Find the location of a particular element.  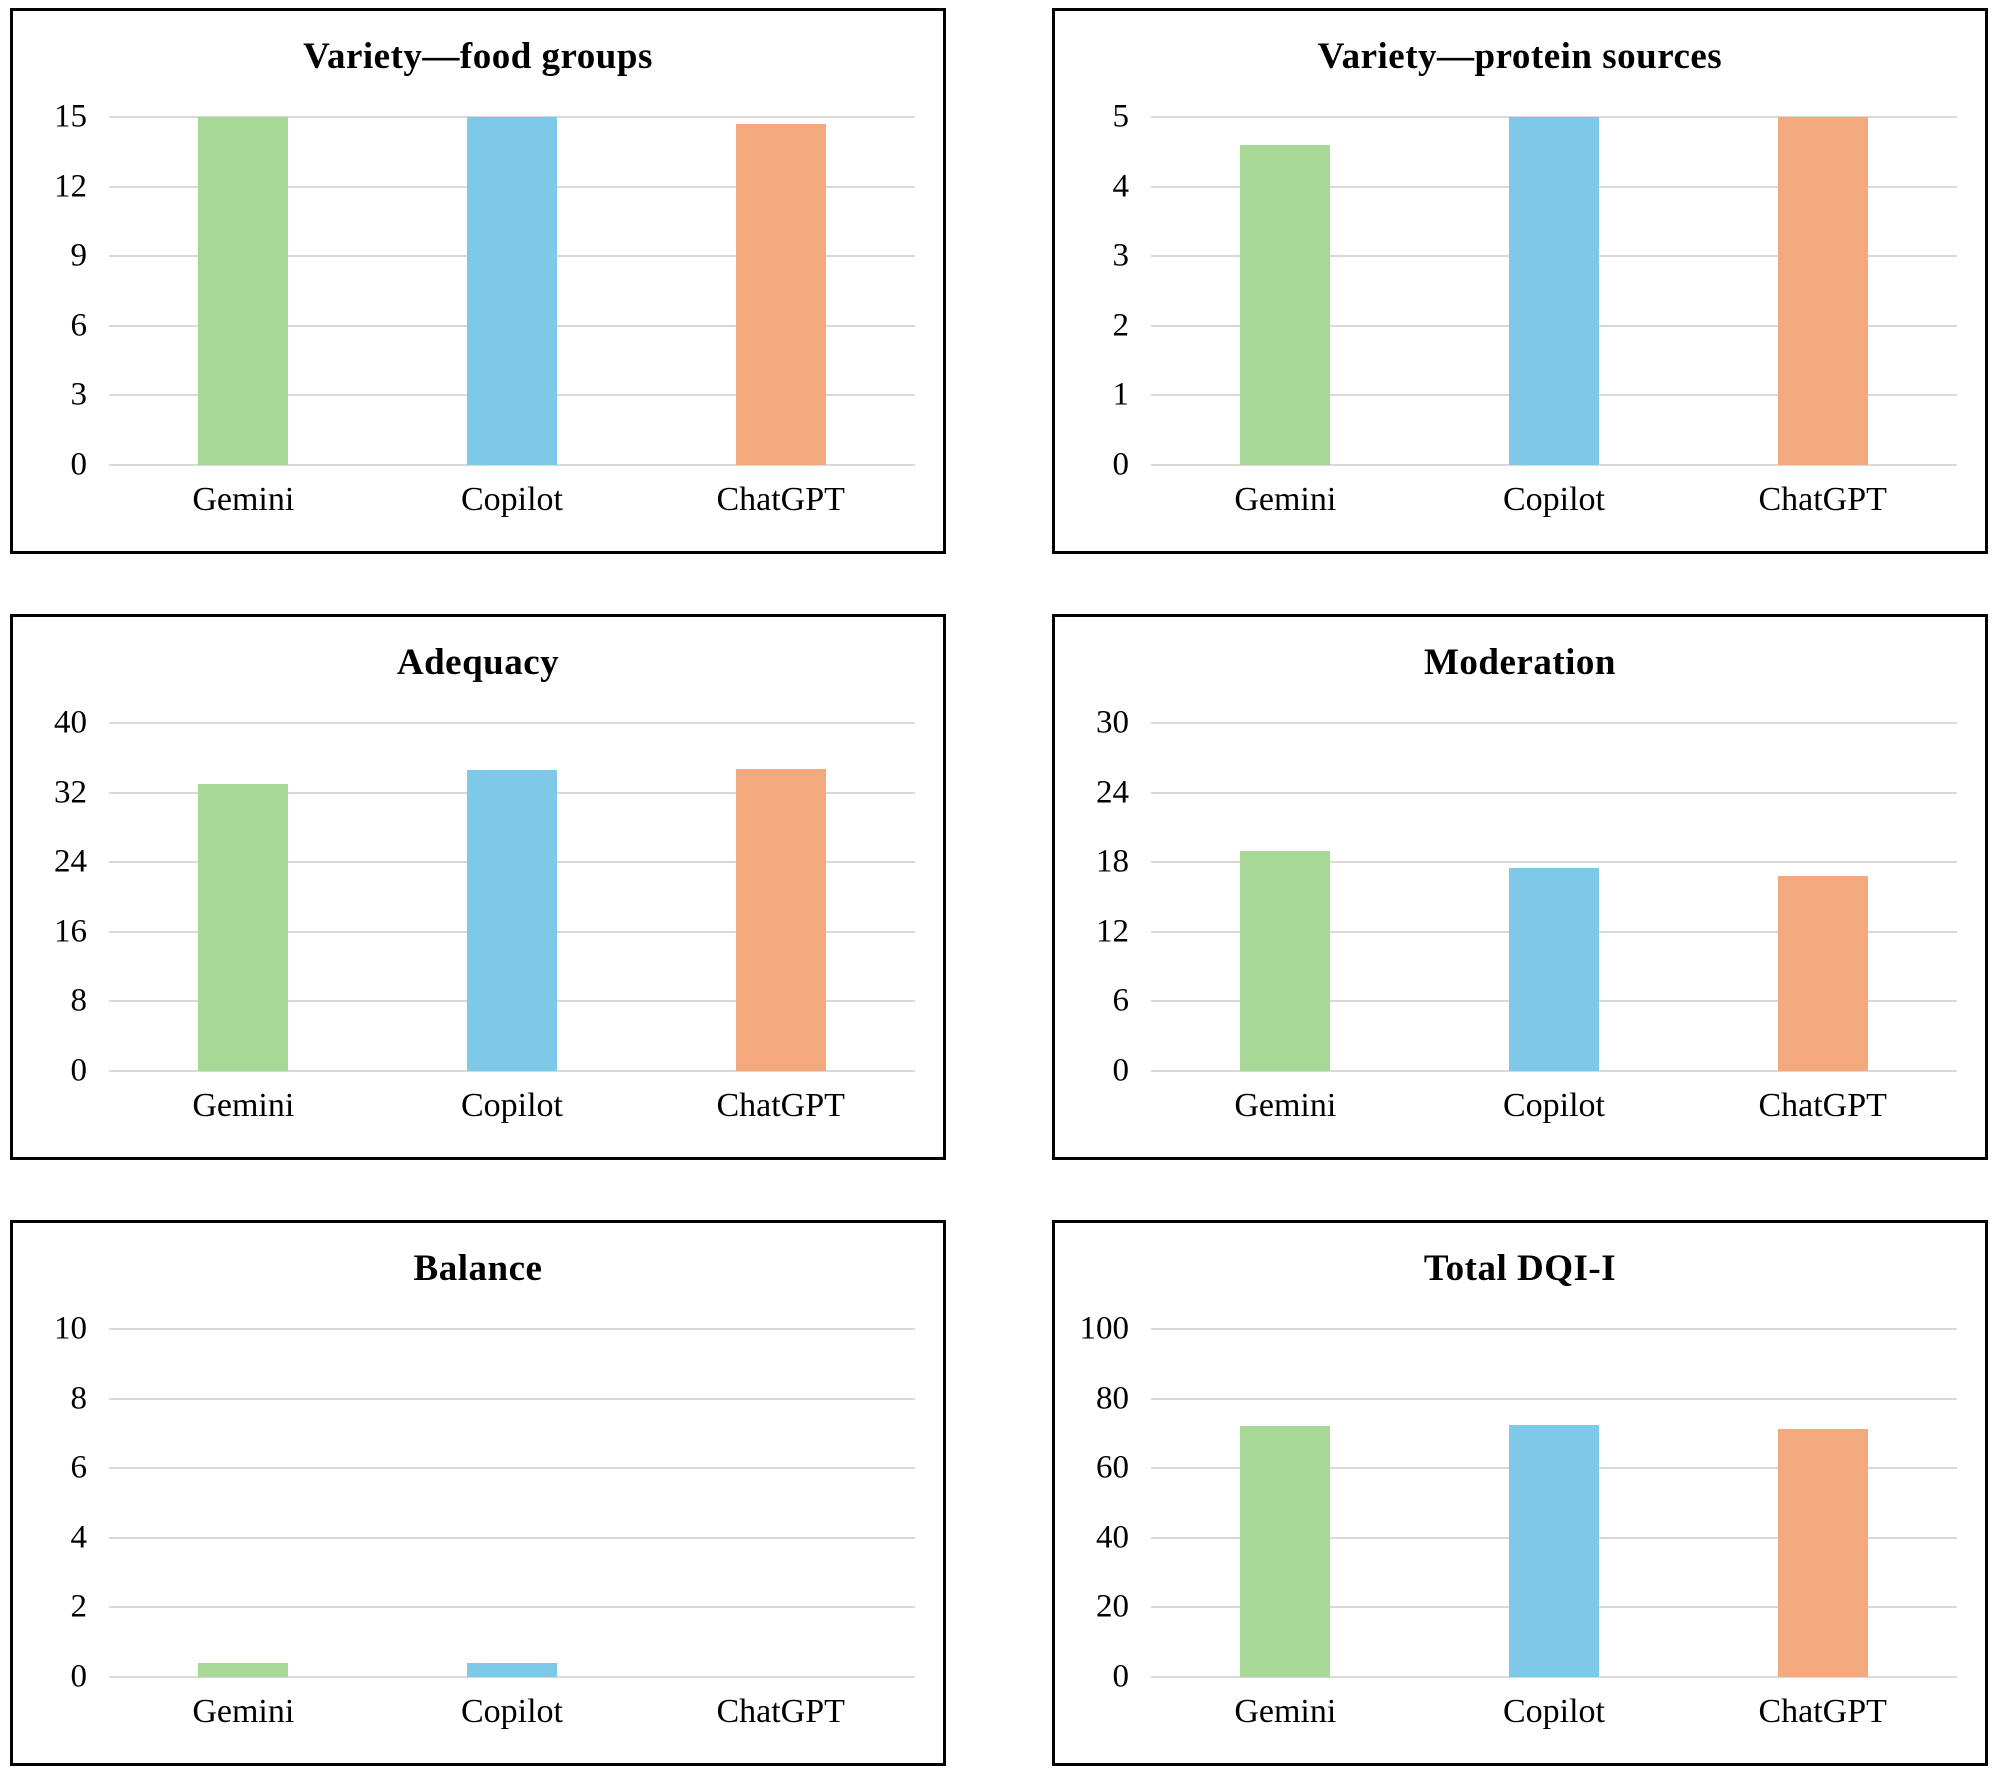

chart-area: 0 2 4 6 8 10 is located at coordinates (478, 1502).